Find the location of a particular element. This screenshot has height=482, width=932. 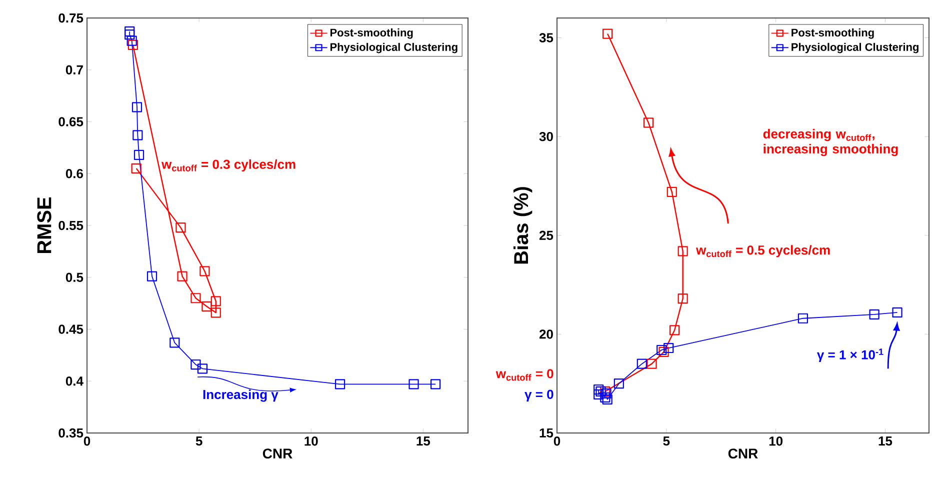

y-tick-label: 0.4 is located at coordinates (75, 381).